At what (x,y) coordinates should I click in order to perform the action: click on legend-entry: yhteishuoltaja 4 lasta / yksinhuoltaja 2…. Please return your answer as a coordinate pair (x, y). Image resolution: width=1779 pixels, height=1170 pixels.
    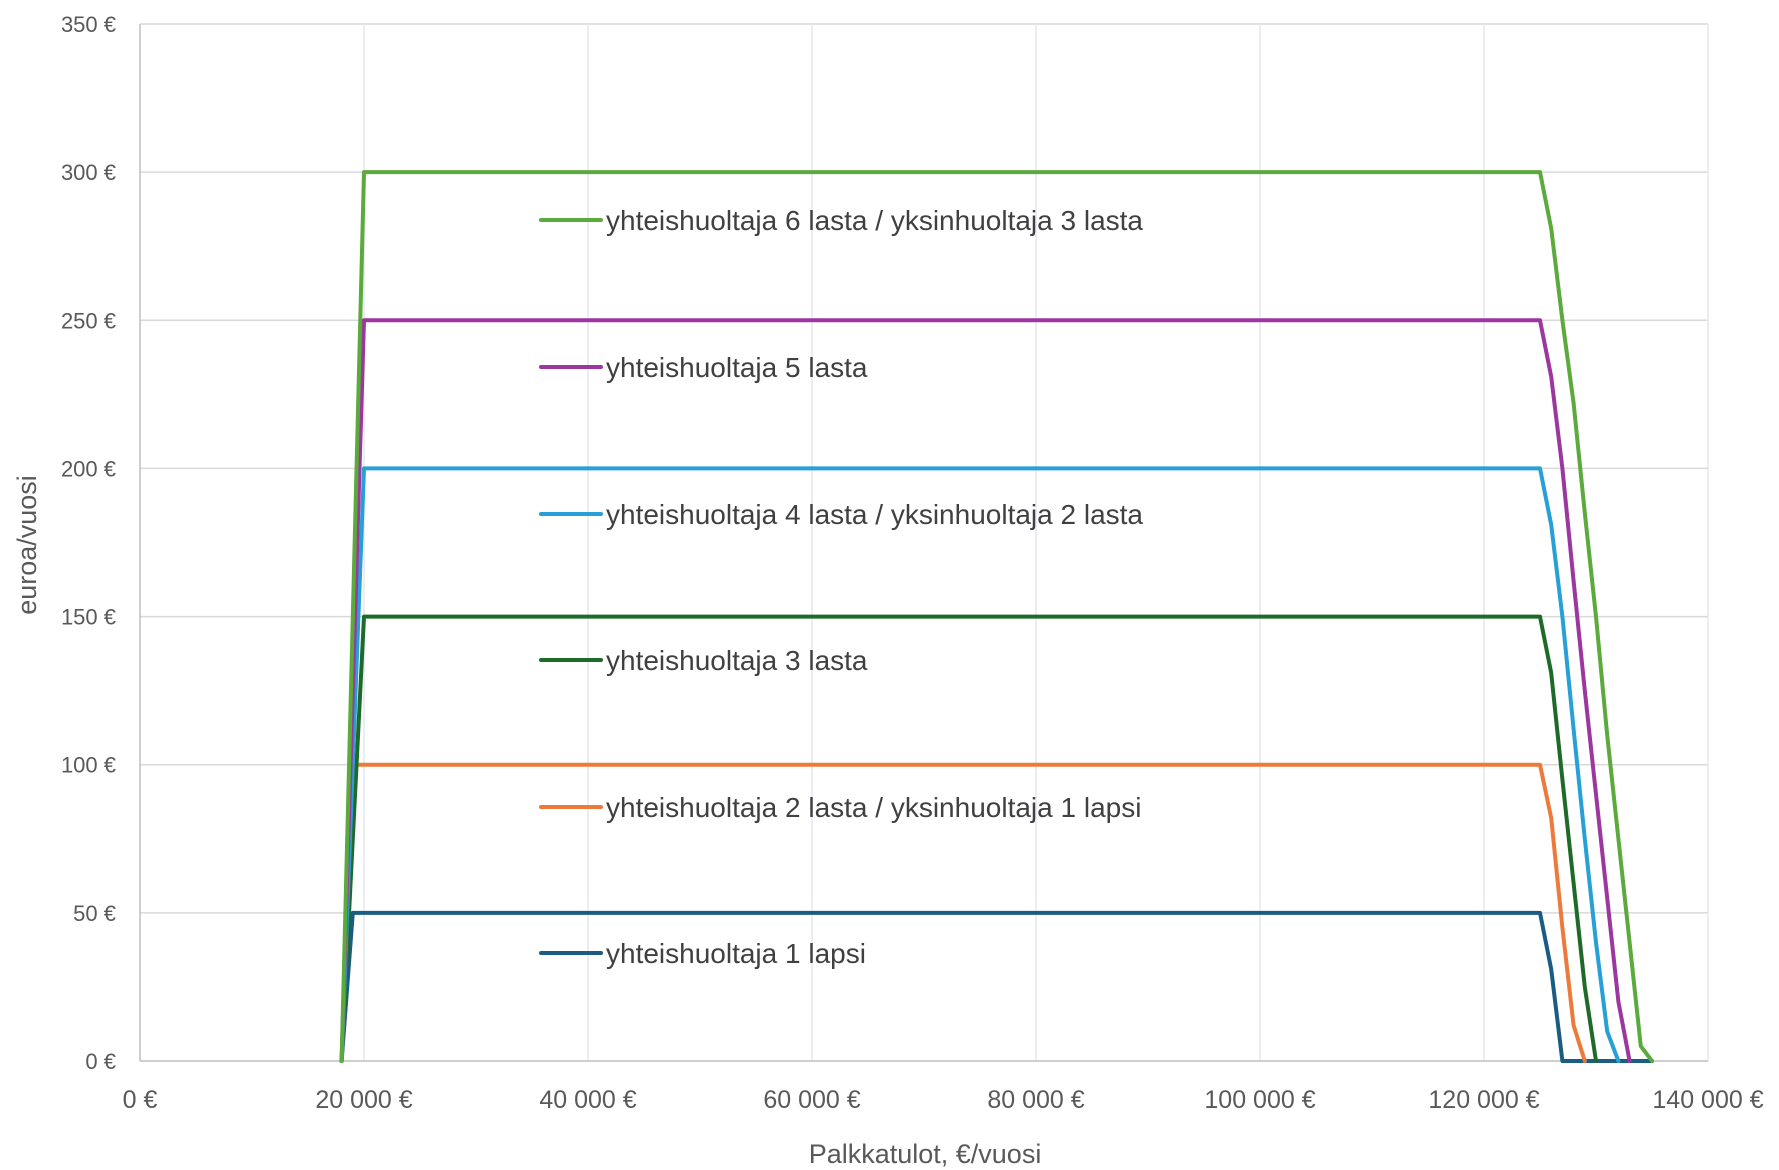
    Looking at the image, I should click on (841, 514).